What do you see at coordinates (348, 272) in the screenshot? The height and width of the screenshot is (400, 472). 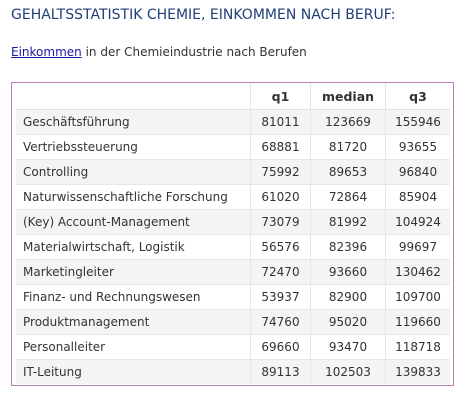 I see `table-cell-median: 93660` at bounding box center [348, 272].